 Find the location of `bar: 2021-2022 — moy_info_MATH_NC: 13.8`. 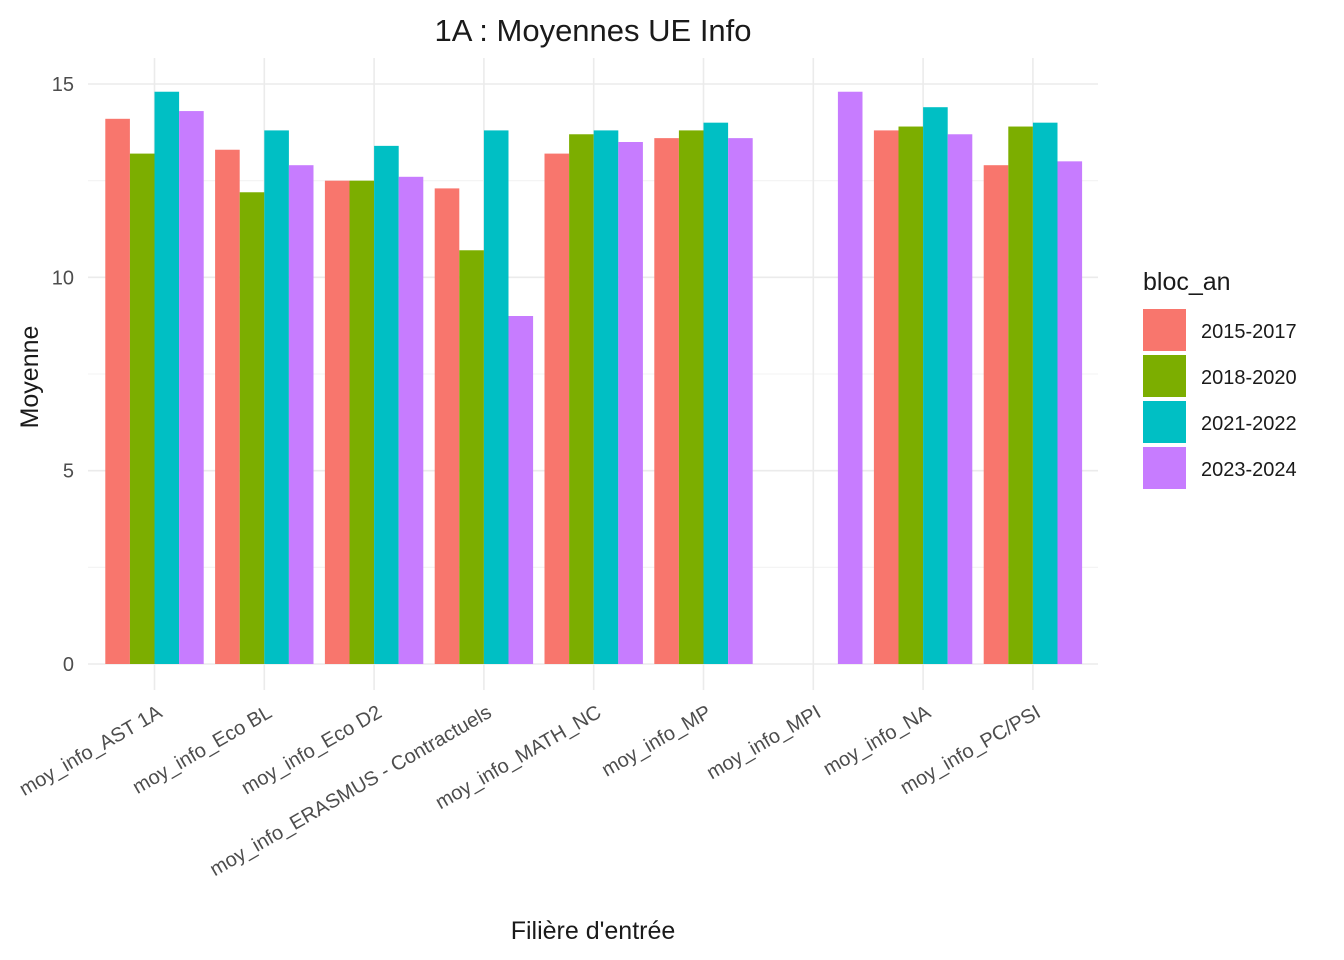

bar: 2021-2022 — moy_info_MATH_NC: 13.8 is located at coordinates (606, 397).